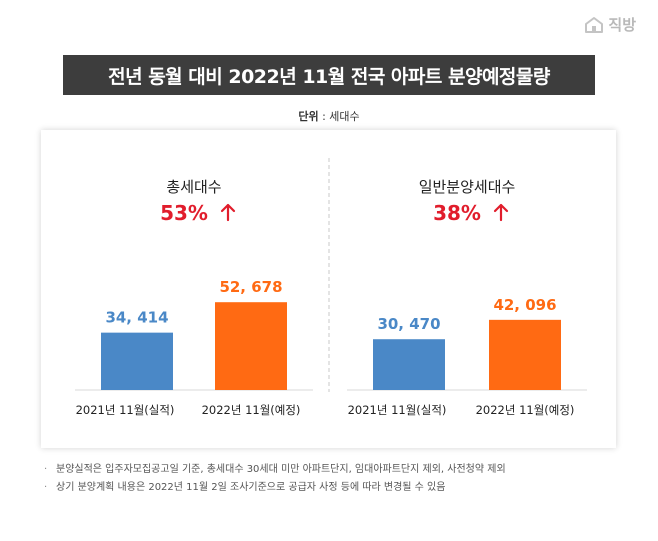  Describe the element at coordinates (250, 287) in the screenshot. I see `data-label: 52, 678` at that location.